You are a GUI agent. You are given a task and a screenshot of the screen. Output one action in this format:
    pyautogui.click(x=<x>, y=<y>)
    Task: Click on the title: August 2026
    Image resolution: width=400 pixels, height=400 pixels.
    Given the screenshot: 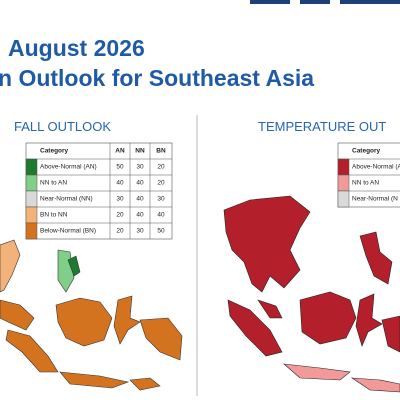 What is the action you would take?
    pyautogui.click(x=76, y=48)
    